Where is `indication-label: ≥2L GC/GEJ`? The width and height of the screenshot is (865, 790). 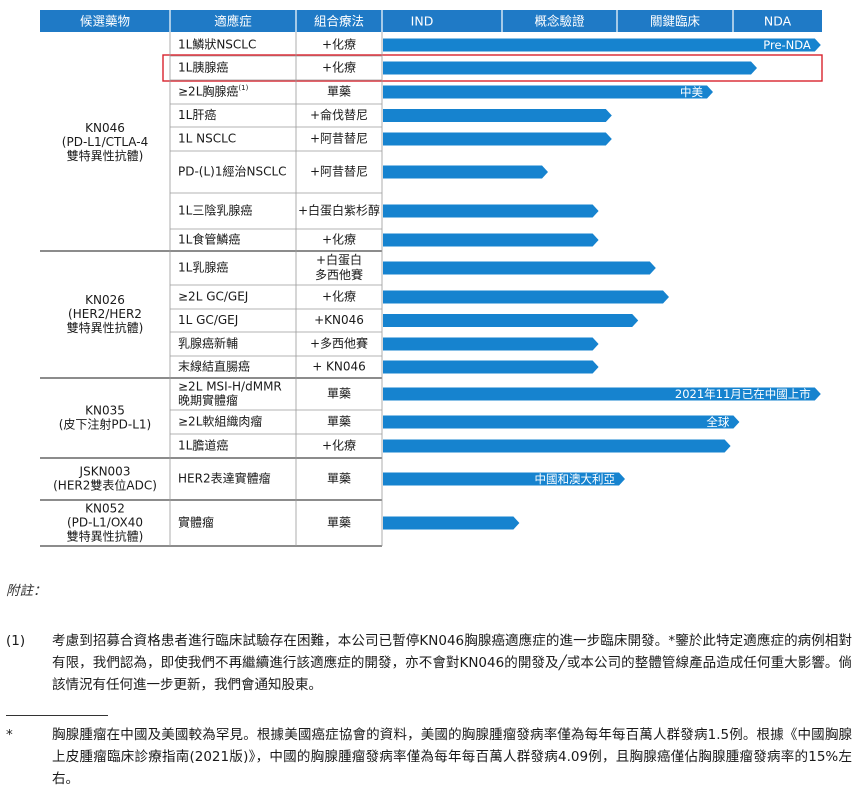
indication-label: ≥2L GC/GEJ is located at coordinates (213, 297).